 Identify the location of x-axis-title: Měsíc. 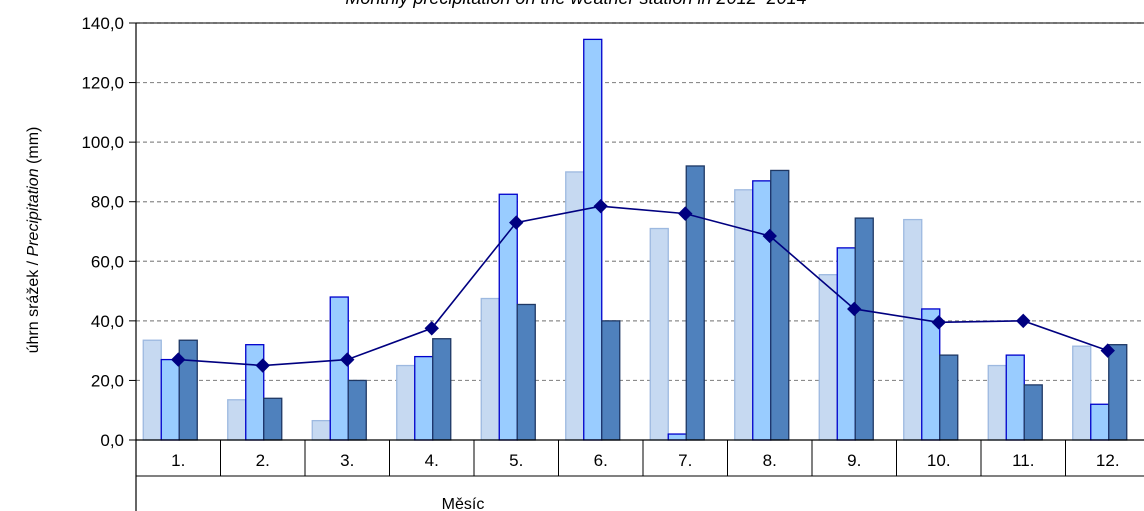
(463, 503).